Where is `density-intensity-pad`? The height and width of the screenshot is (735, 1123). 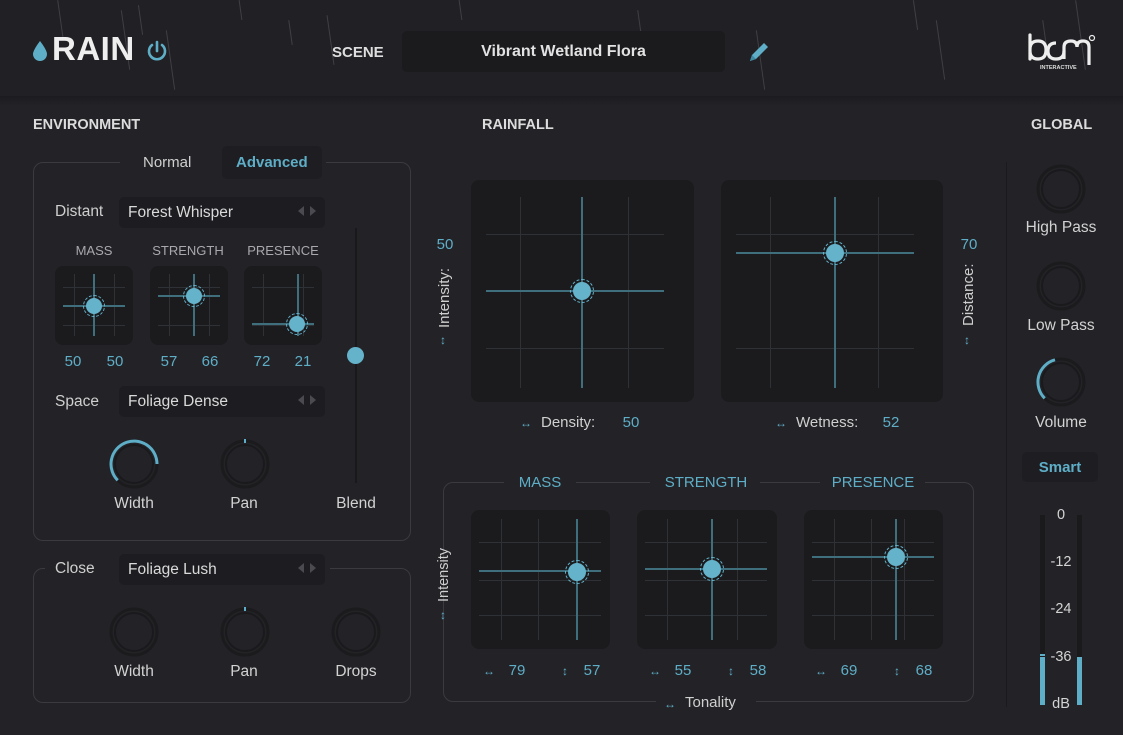 density-intensity-pad is located at coordinates (582, 291).